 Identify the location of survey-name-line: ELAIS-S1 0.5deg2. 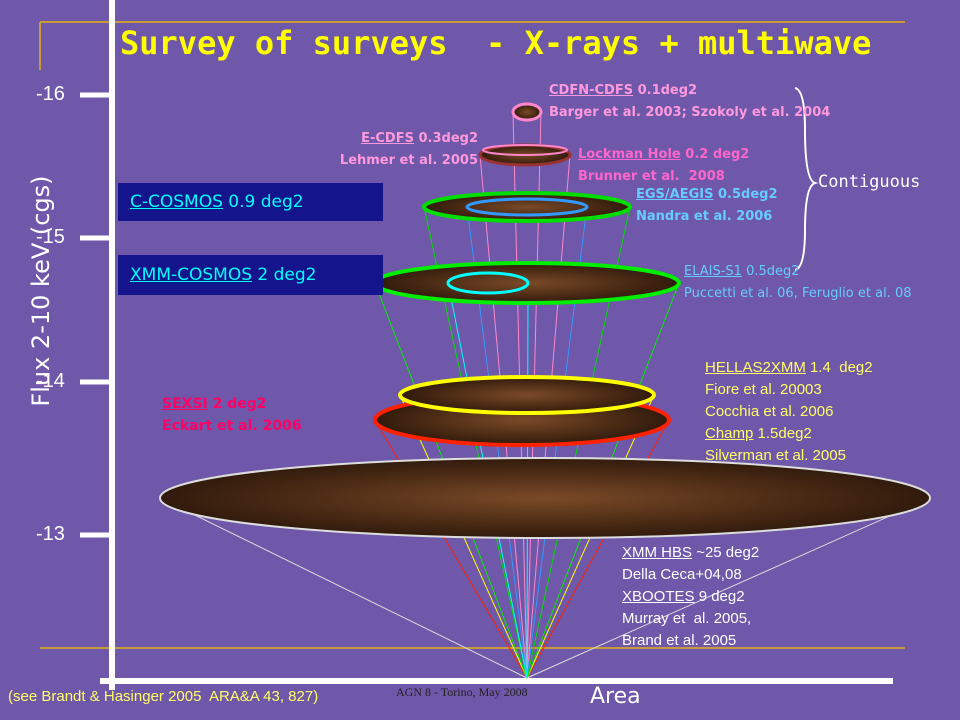
(797, 272).